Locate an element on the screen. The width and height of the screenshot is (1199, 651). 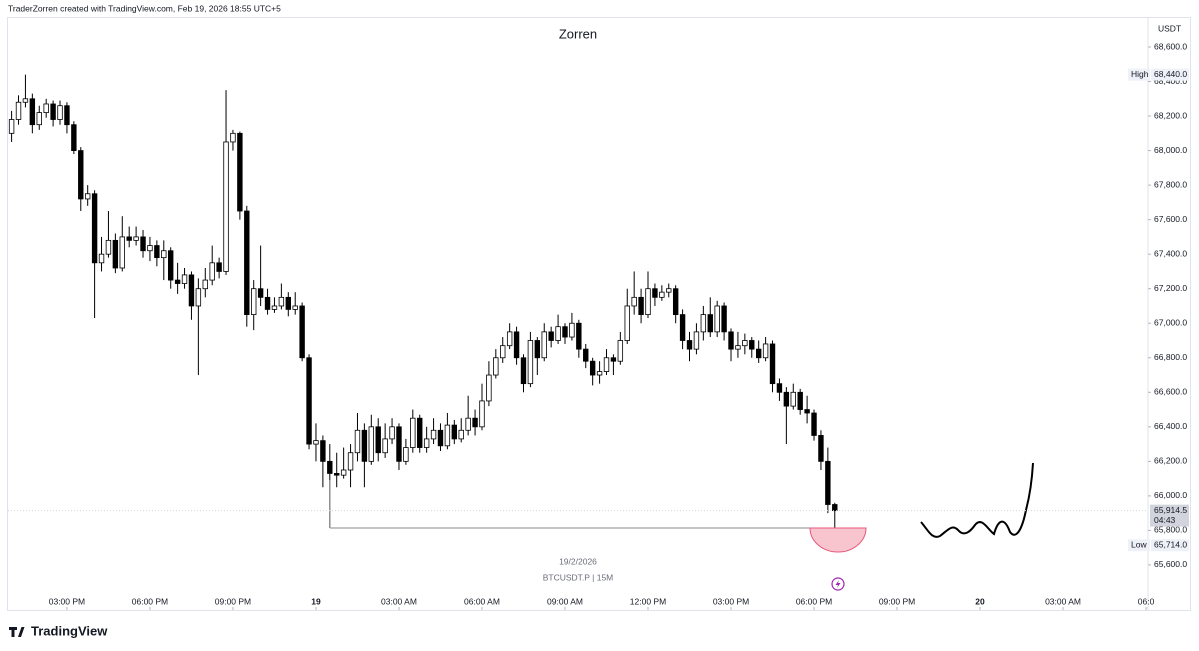
alert-icon is located at coordinates (838, 584).